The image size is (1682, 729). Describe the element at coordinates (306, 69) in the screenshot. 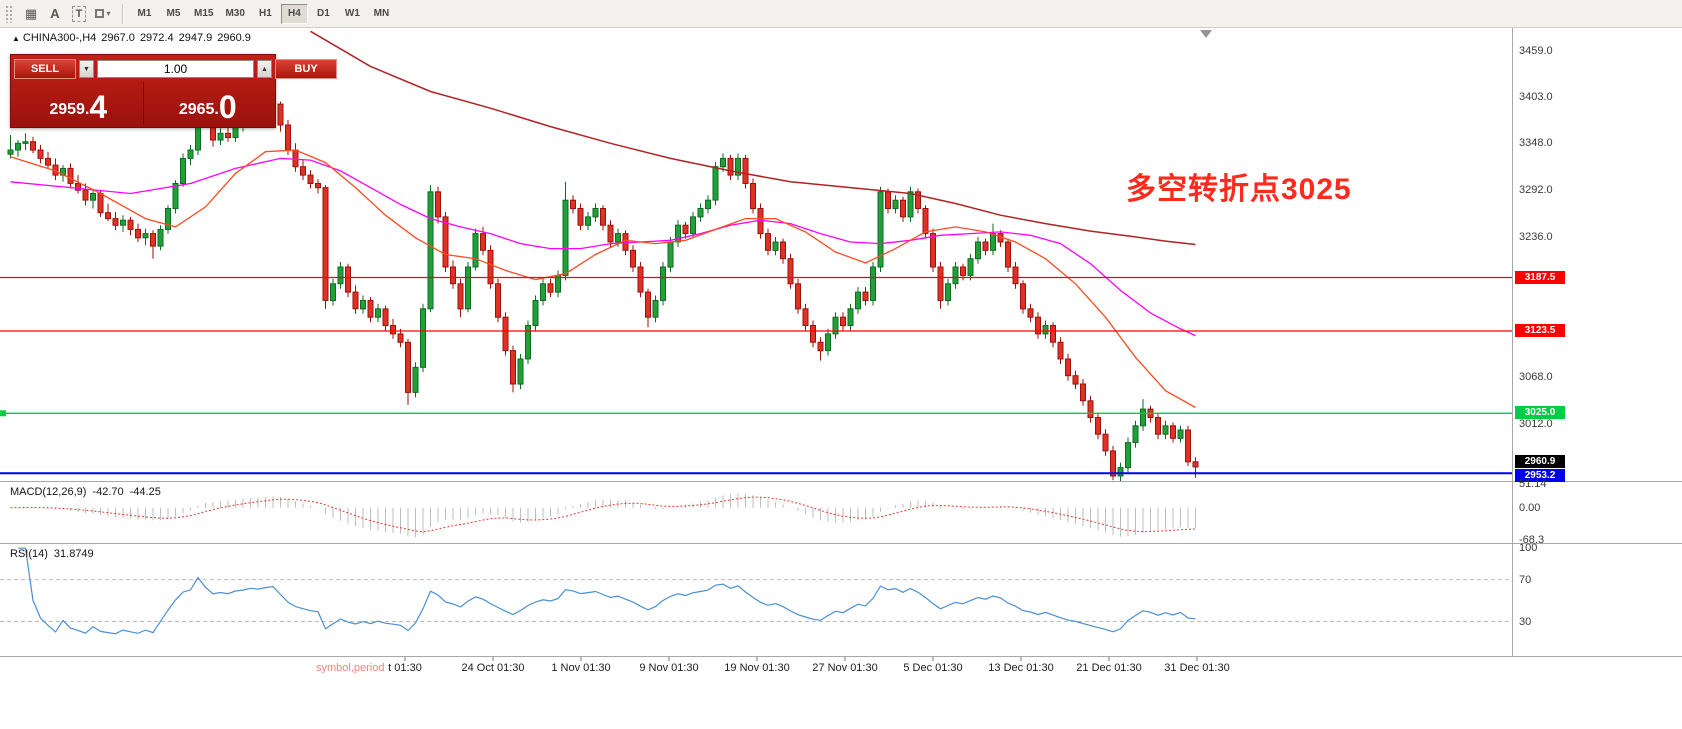

I see `buy-button: BUY` at that location.